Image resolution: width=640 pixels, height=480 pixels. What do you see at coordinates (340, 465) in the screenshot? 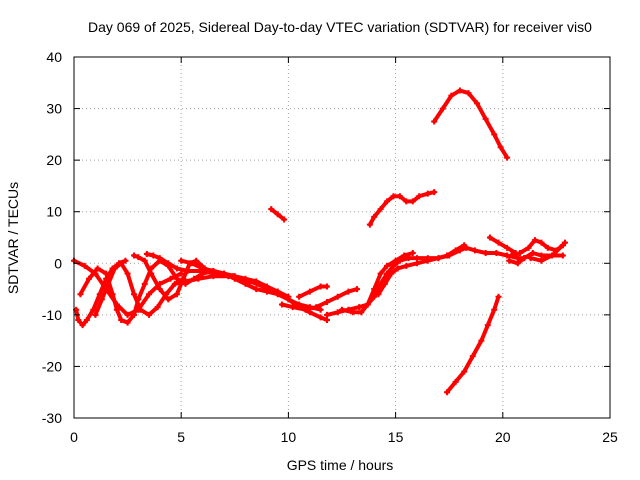
I see `x-axis-label: GPS time / hours` at bounding box center [340, 465].